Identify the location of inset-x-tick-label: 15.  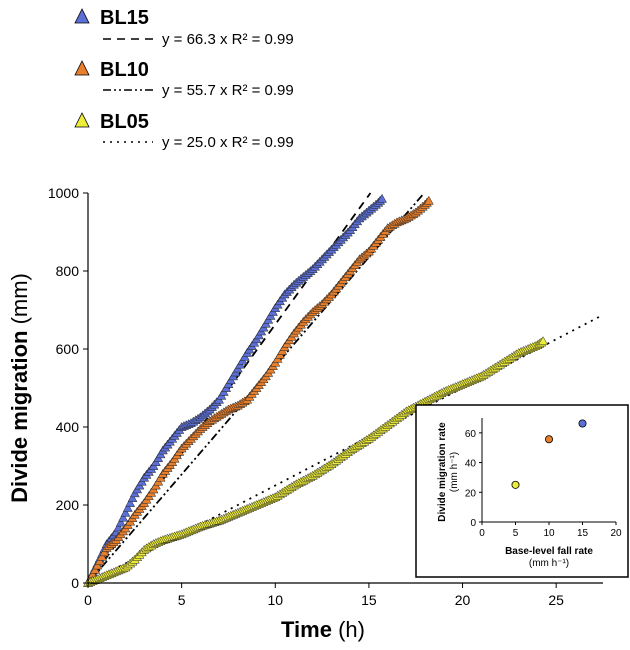
(583, 533).